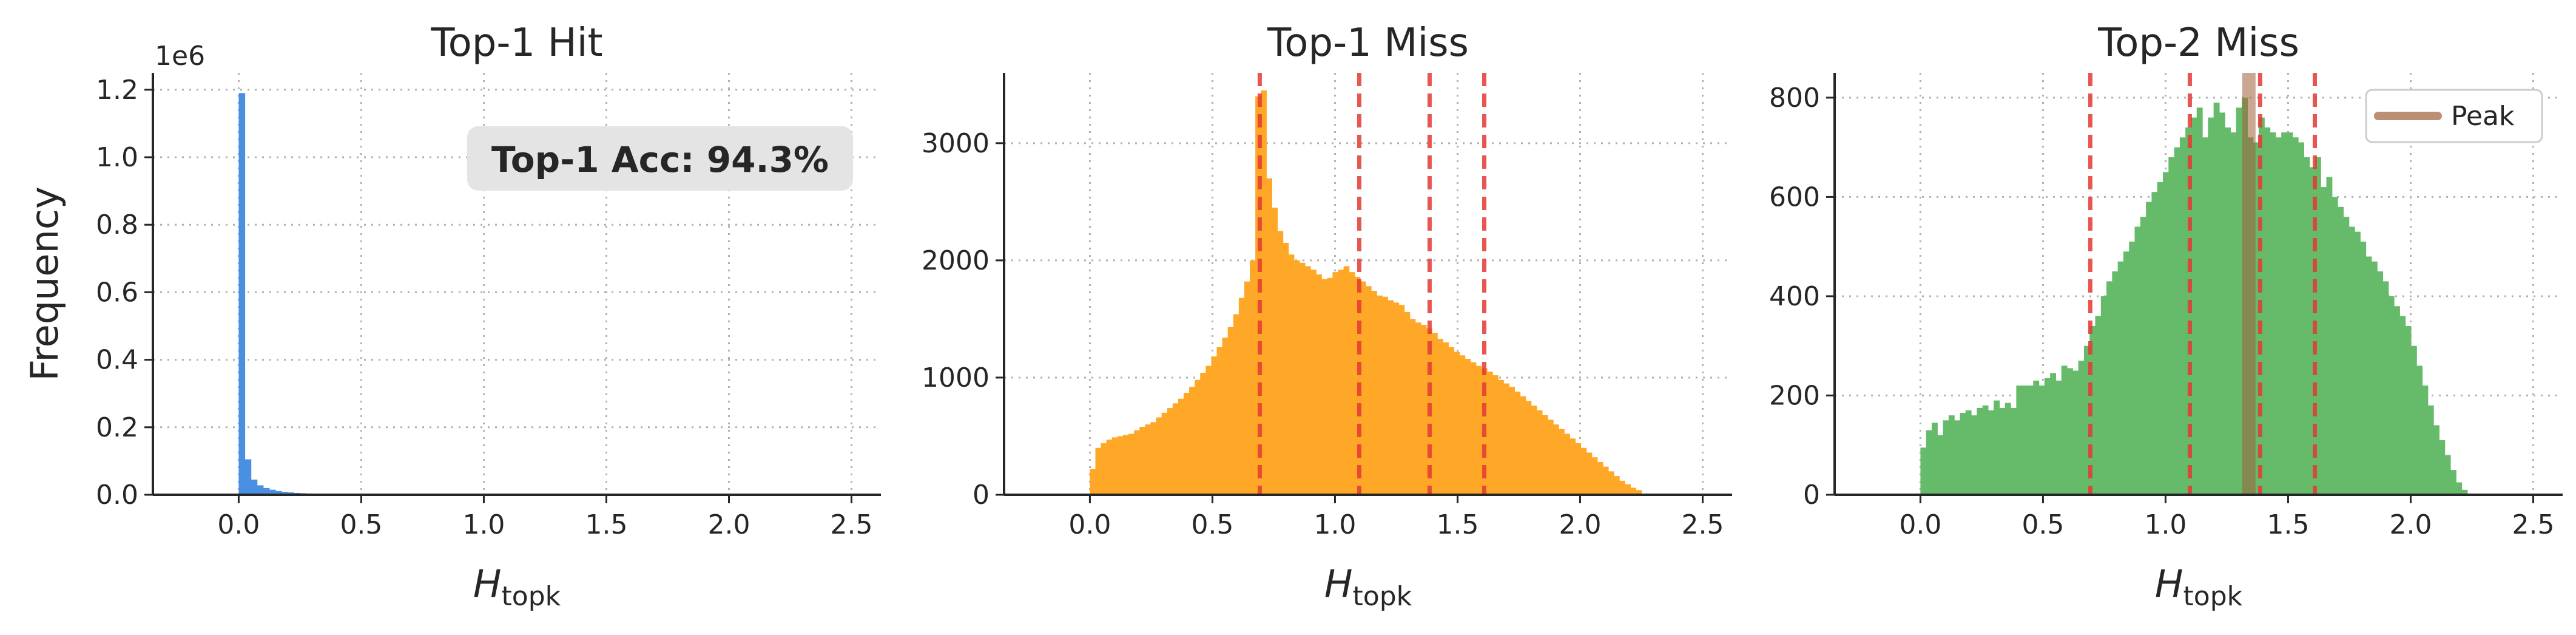 The image size is (2576, 635). What do you see at coordinates (117, 292) in the screenshot?
I see `y-tick-label: 0.6` at bounding box center [117, 292].